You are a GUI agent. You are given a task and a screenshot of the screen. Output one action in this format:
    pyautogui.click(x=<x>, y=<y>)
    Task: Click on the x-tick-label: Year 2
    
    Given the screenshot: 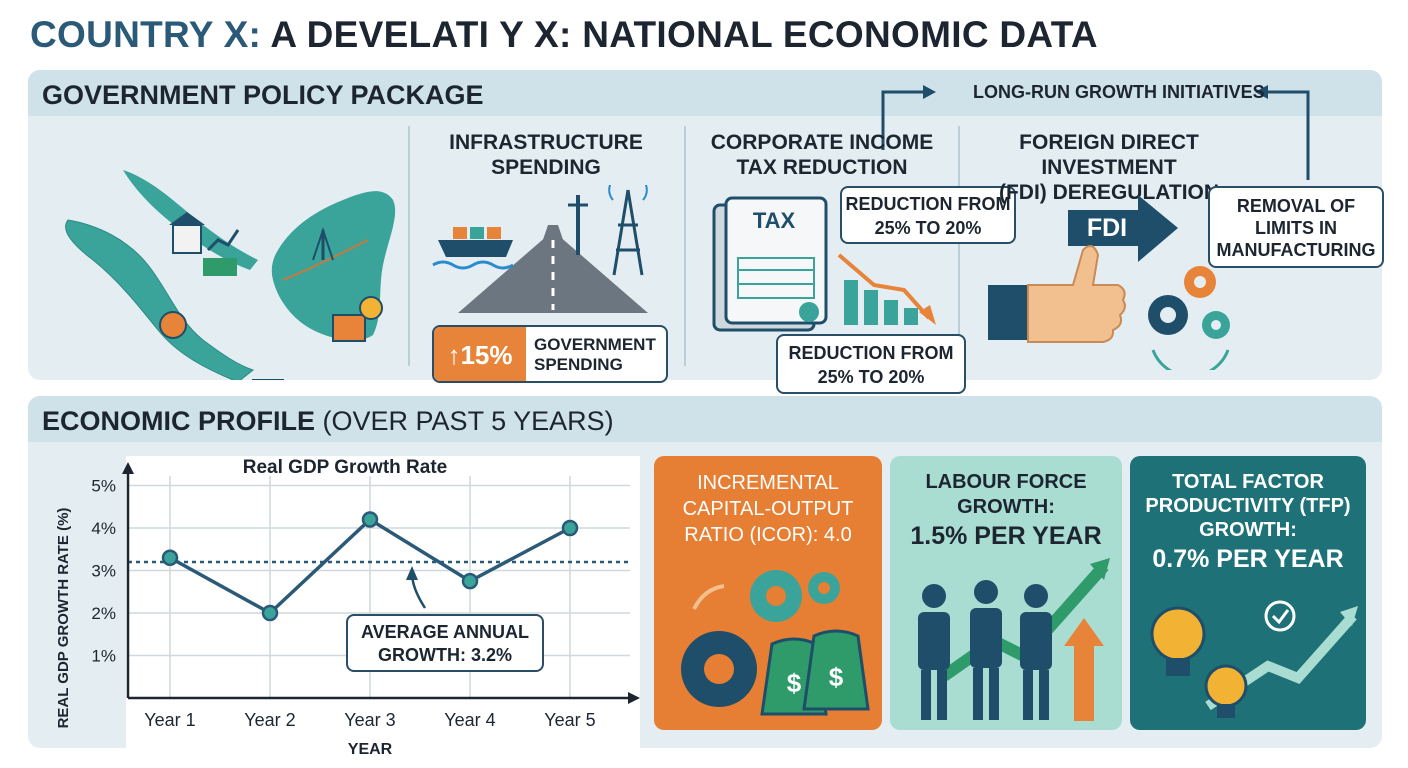 What is the action you would take?
    pyautogui.click(x=269, y=720)
    